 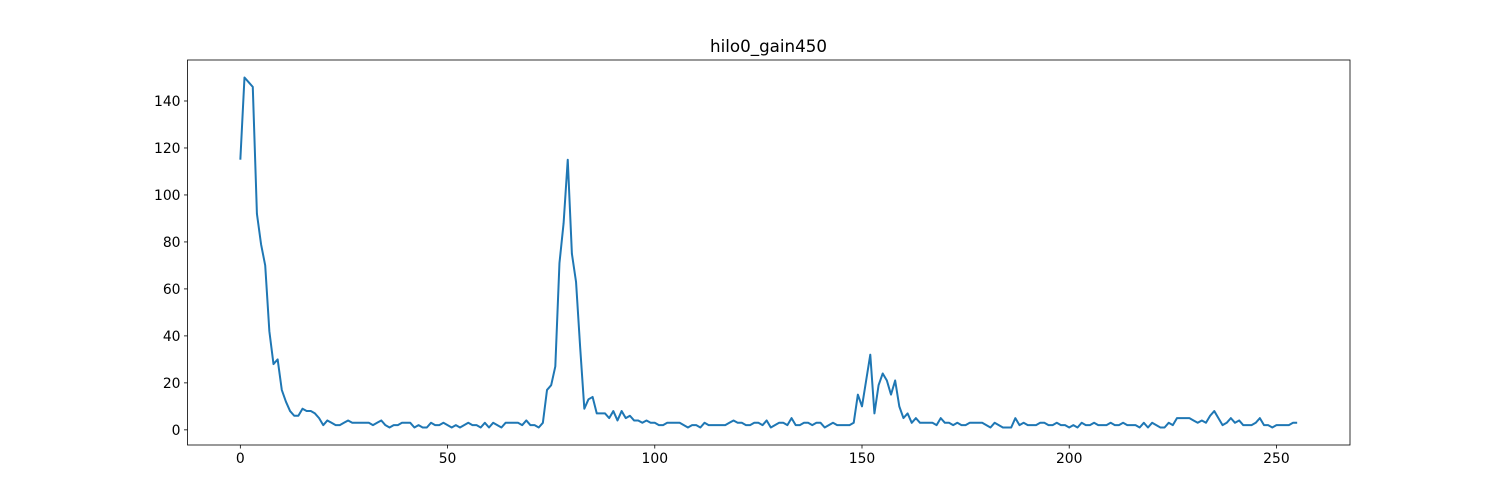 I want to click on y-tick-label: 60, so click(x=172, y=290).